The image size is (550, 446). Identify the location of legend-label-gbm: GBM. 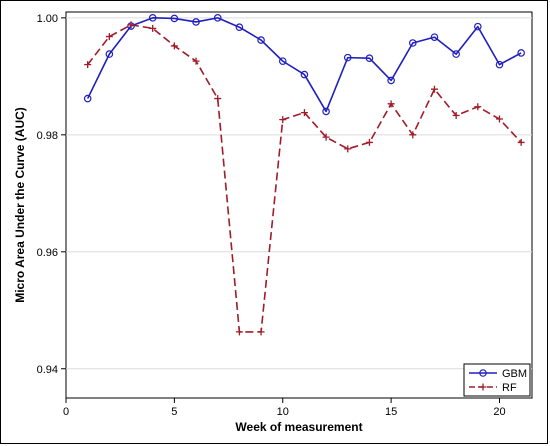
(514, 374).